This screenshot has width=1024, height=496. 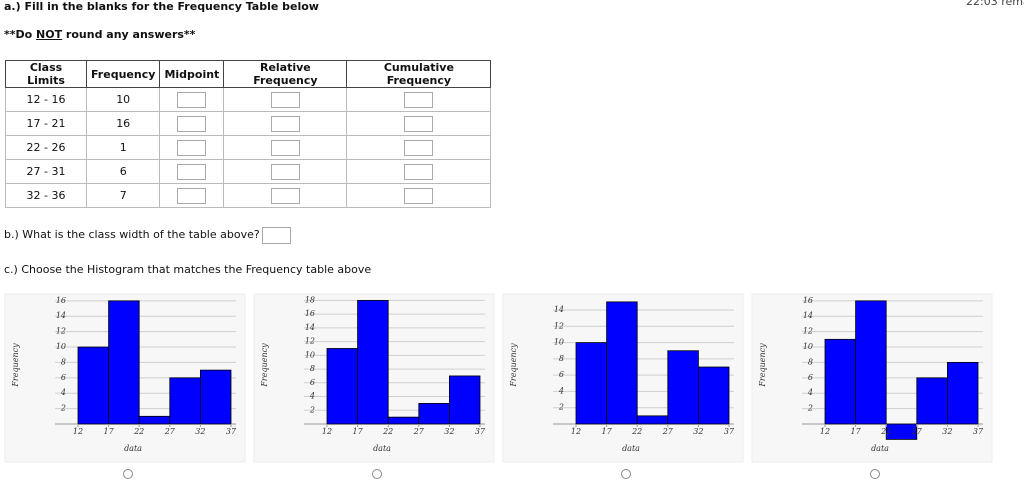 I want to click on instruction: **Do NOT round any answers**, so click(x=99, y=34).